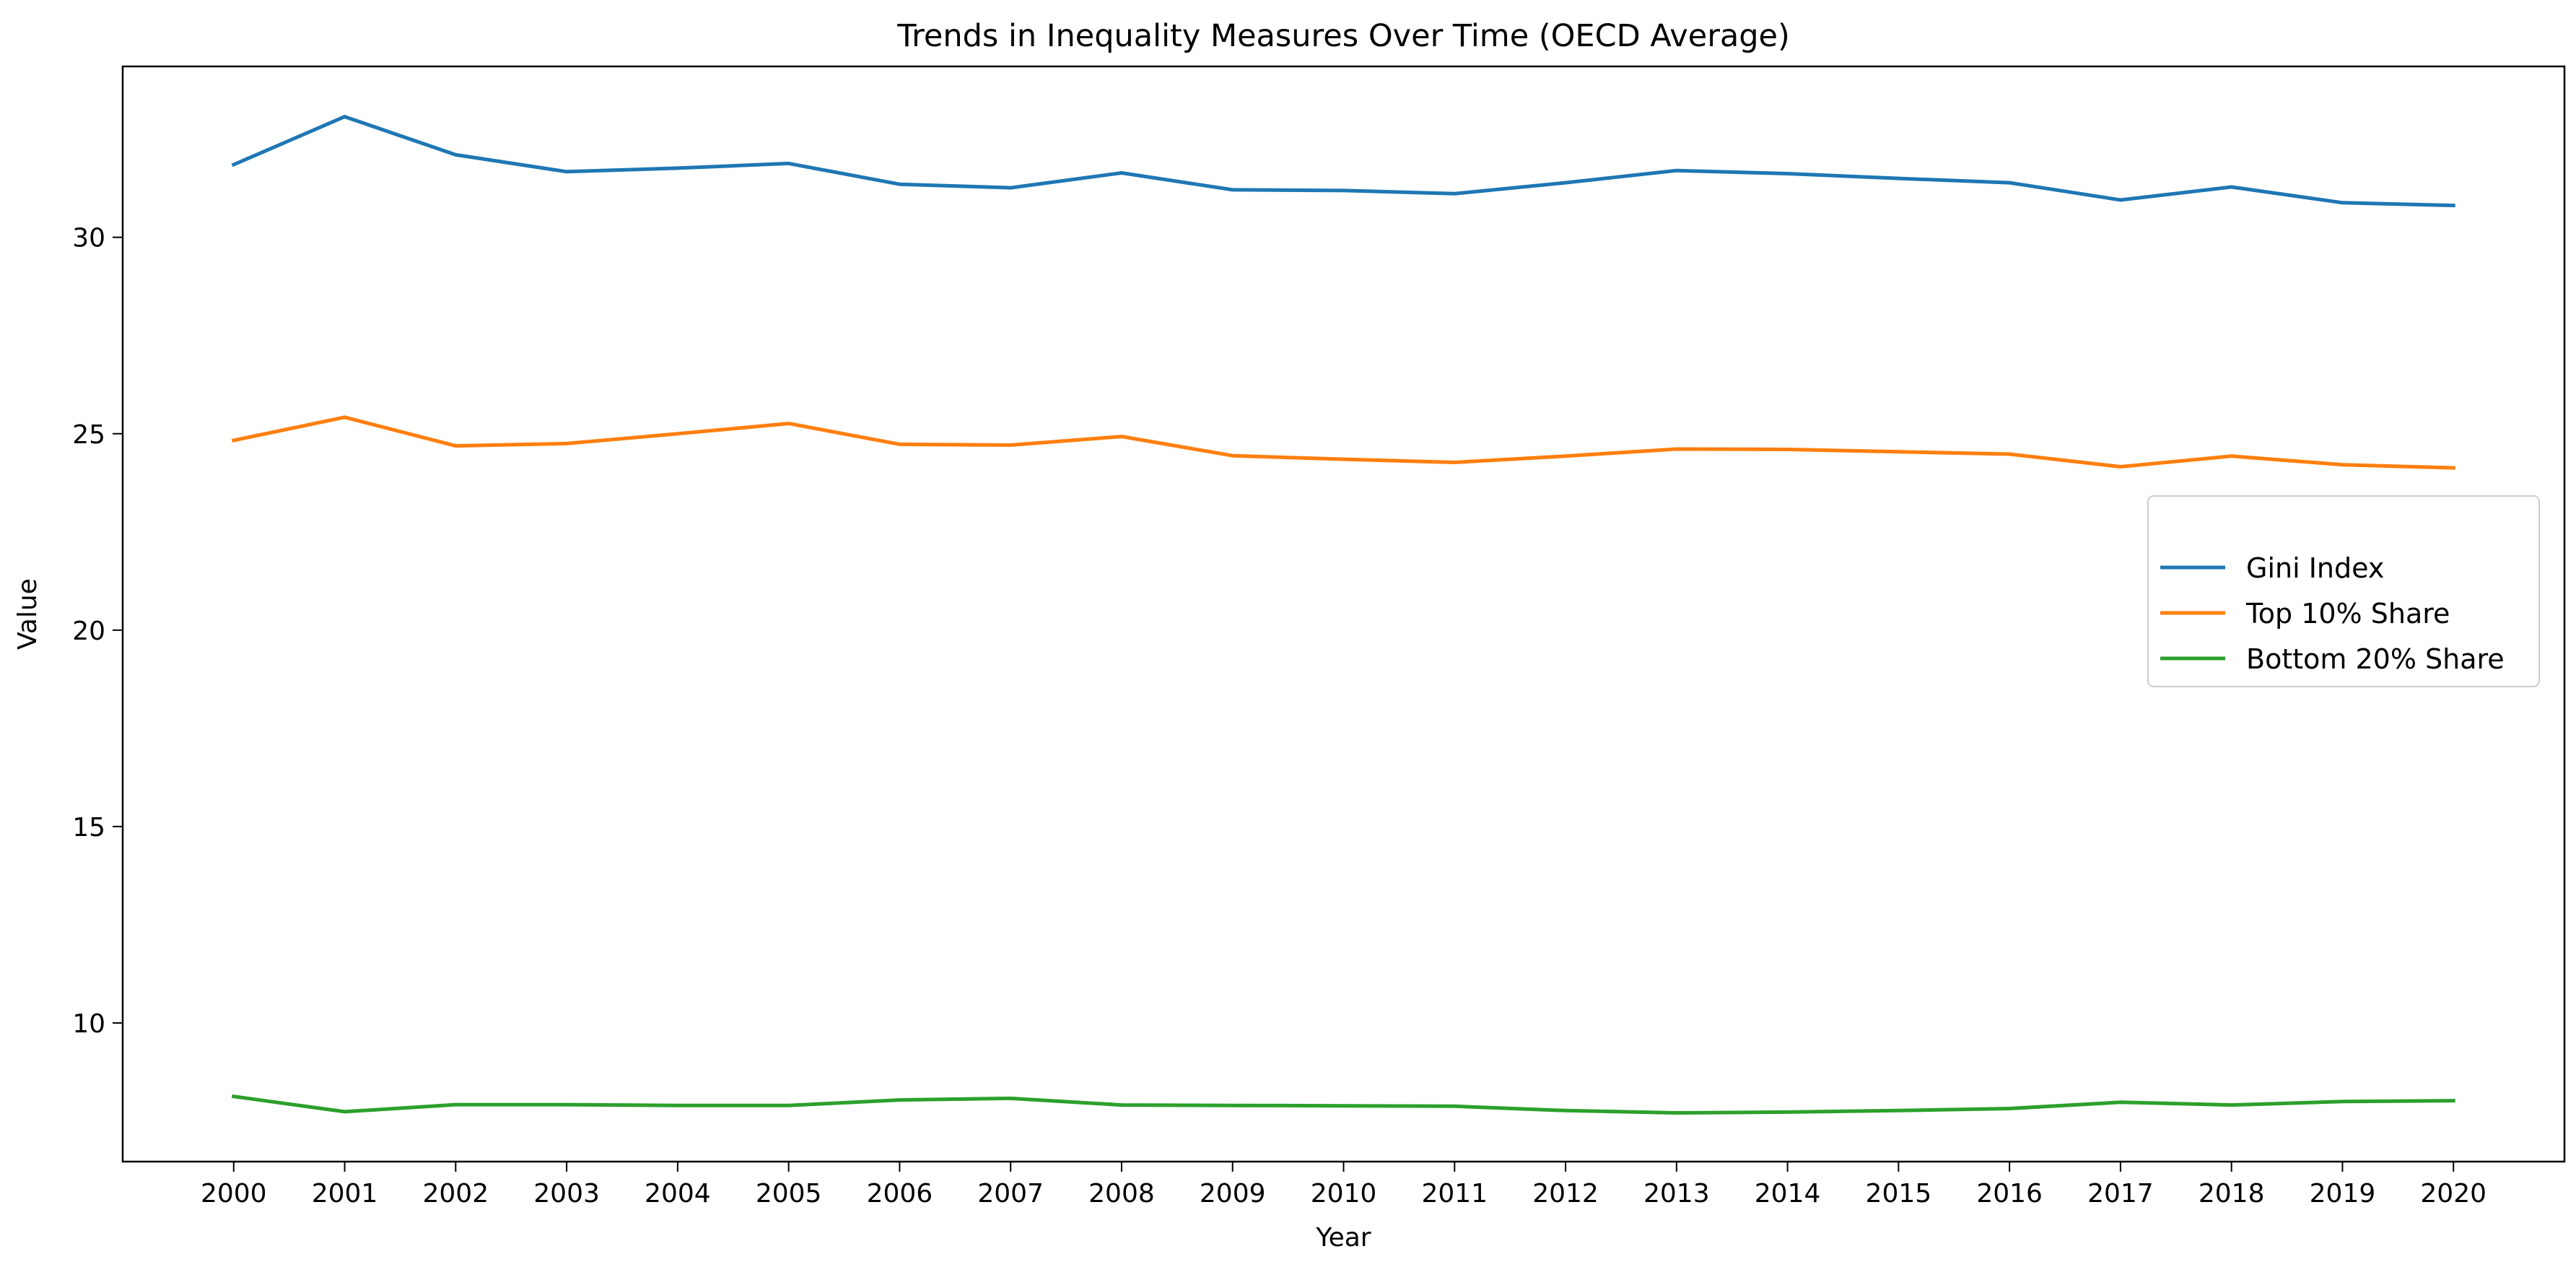  I want to click on x-tick-label: 2013, so click(1676, 1194).